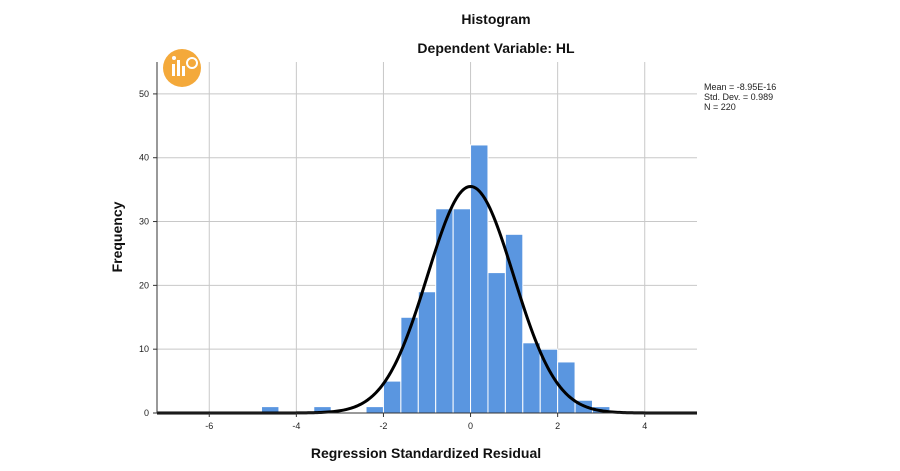 This screenshot has width=900, height=471. Describe the element at coordinates (426, 426) in the screenshot. I see `x-tick-labels: -6 -4 -2 0 2 4` at that location.